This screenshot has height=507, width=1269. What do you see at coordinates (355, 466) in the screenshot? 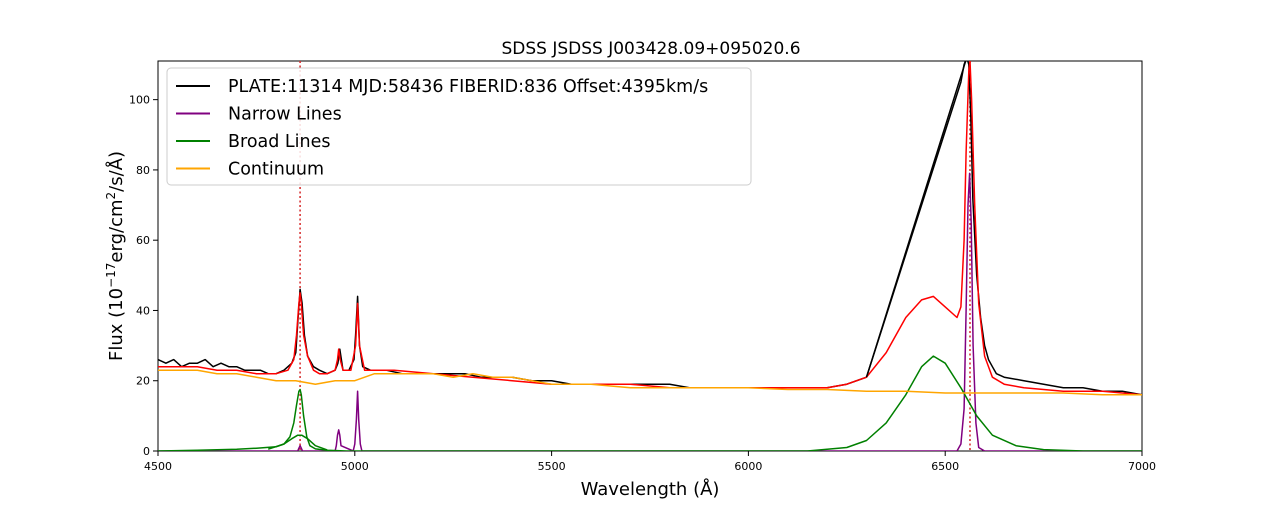
I see `x-tick-label: 5000` at bounding box center [355, 466].